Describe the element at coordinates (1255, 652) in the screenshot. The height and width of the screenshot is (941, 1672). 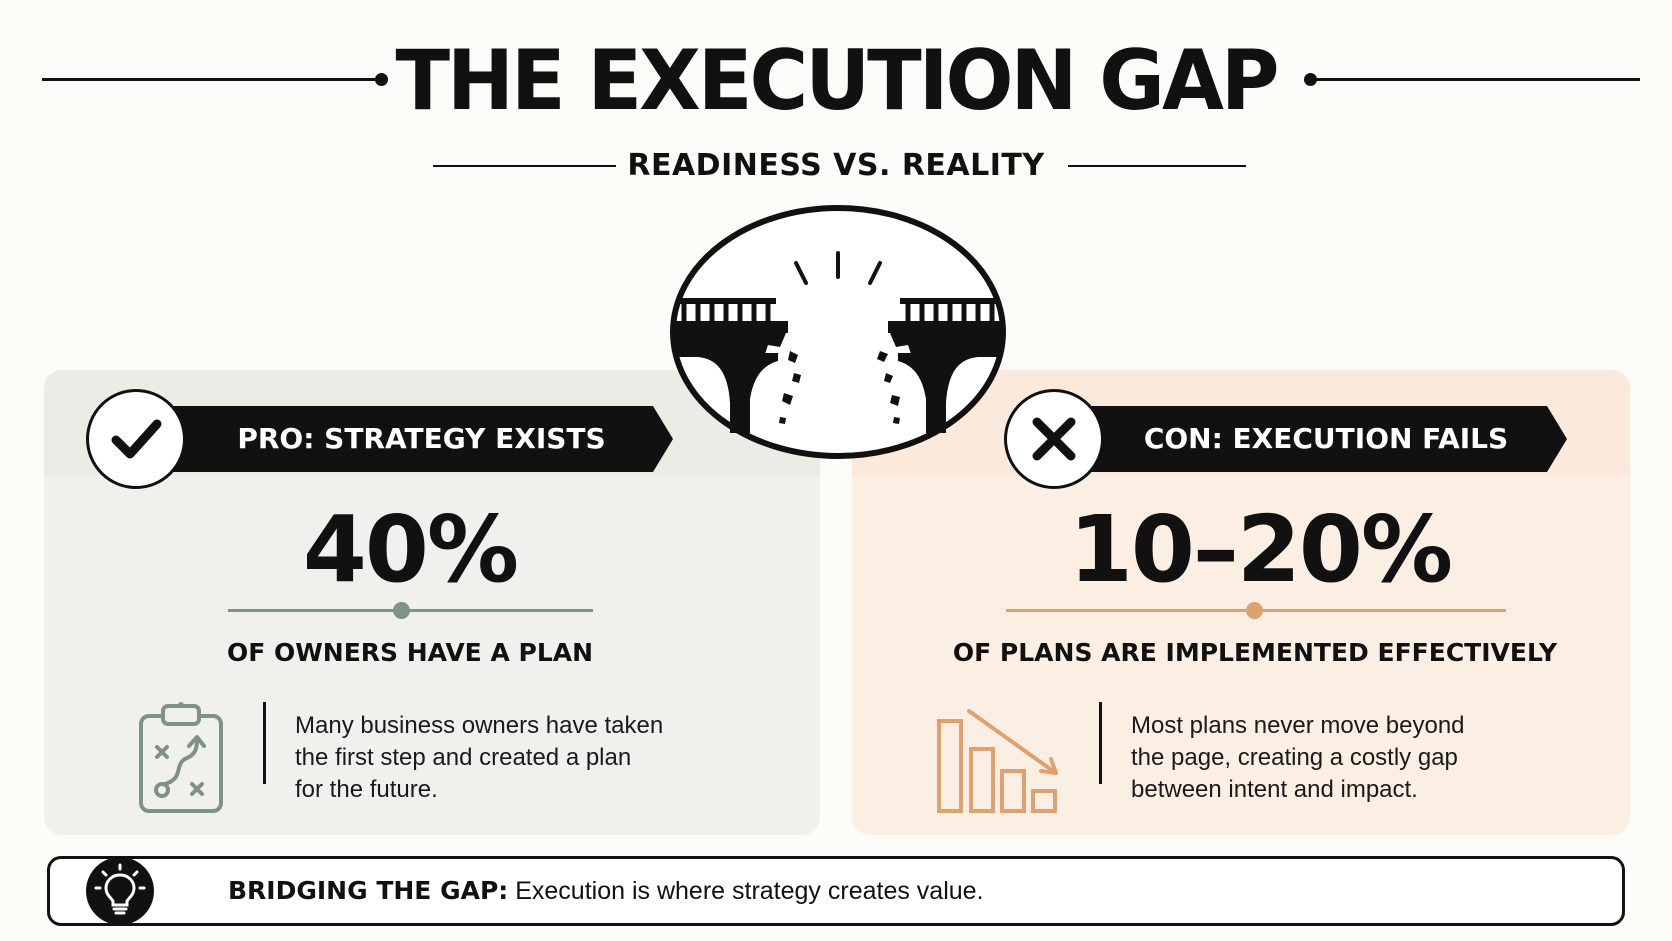
I see `con-caption: OF PLANS ARE IMPLEMENTED EFFECTIVELY` at that location.